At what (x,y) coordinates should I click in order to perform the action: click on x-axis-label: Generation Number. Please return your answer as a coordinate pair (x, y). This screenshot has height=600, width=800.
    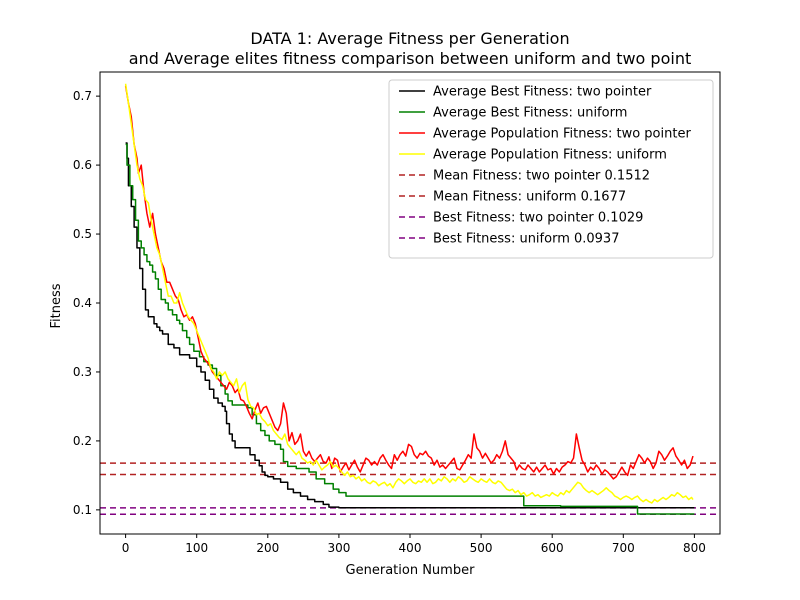
    Looking at the image, I should click on (411, 570).